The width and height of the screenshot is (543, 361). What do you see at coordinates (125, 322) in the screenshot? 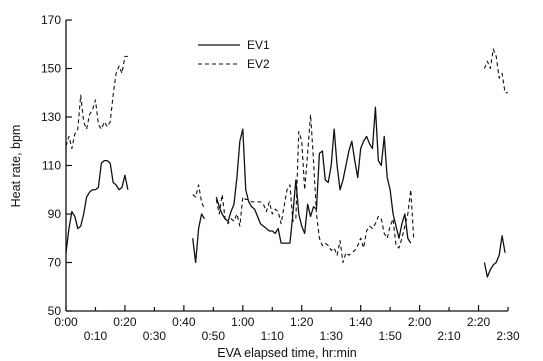
I see `x-tick-label: 0:20` at bounding box center [125, 322].